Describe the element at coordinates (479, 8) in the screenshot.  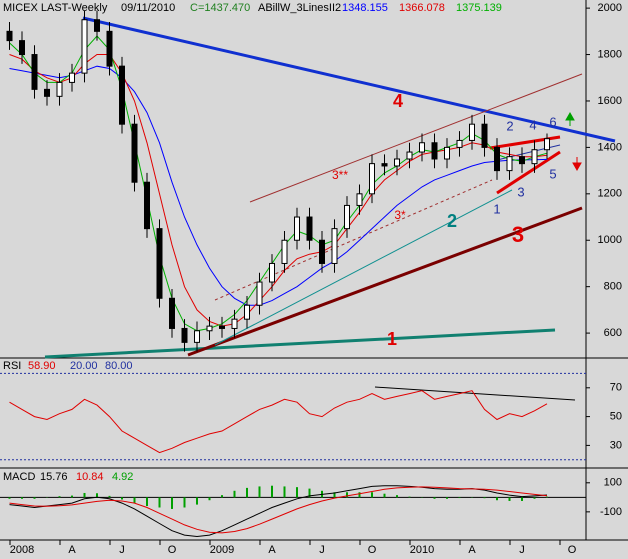
I see `overlay-label: 1375.139` at that location.